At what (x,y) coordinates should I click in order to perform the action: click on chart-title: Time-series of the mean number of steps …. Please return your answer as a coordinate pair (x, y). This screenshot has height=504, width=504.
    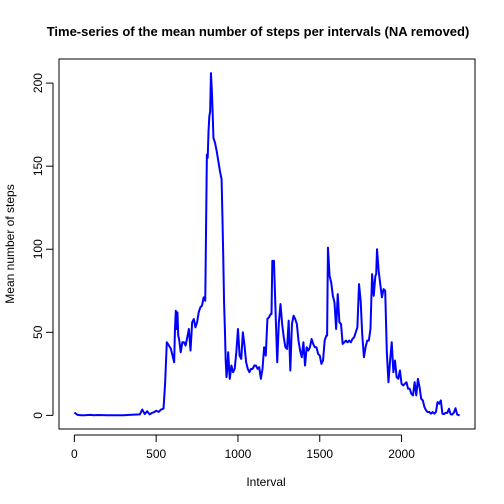
    Looking at the image, I should click on (258, 31).